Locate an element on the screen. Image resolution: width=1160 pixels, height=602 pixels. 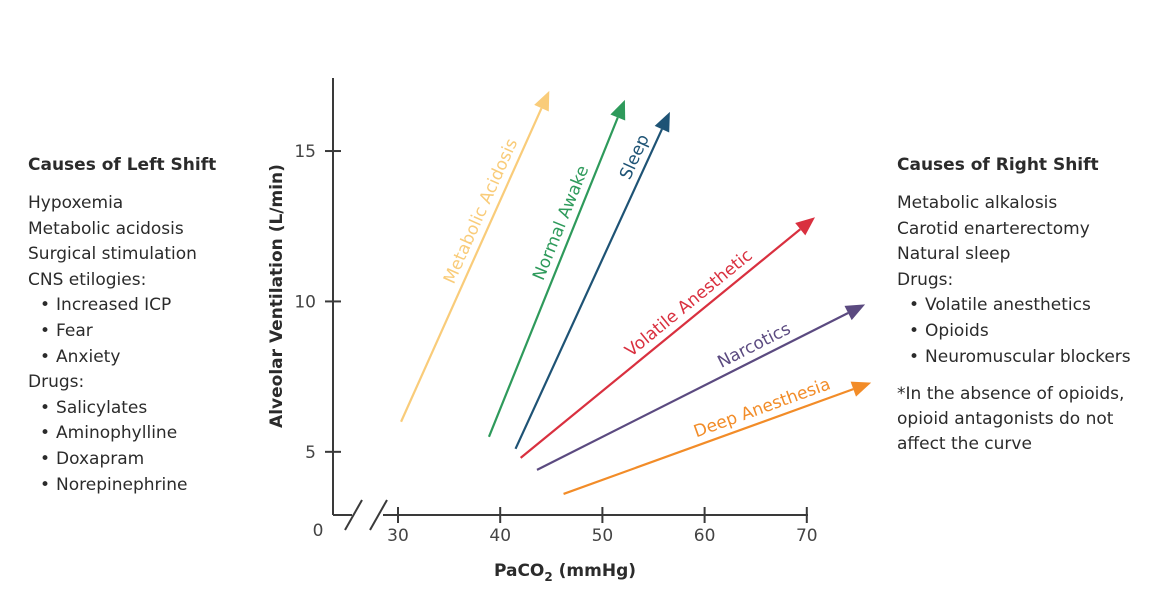
right-shift-title: Causes of Right Shift is located at coordinates (998, 165).